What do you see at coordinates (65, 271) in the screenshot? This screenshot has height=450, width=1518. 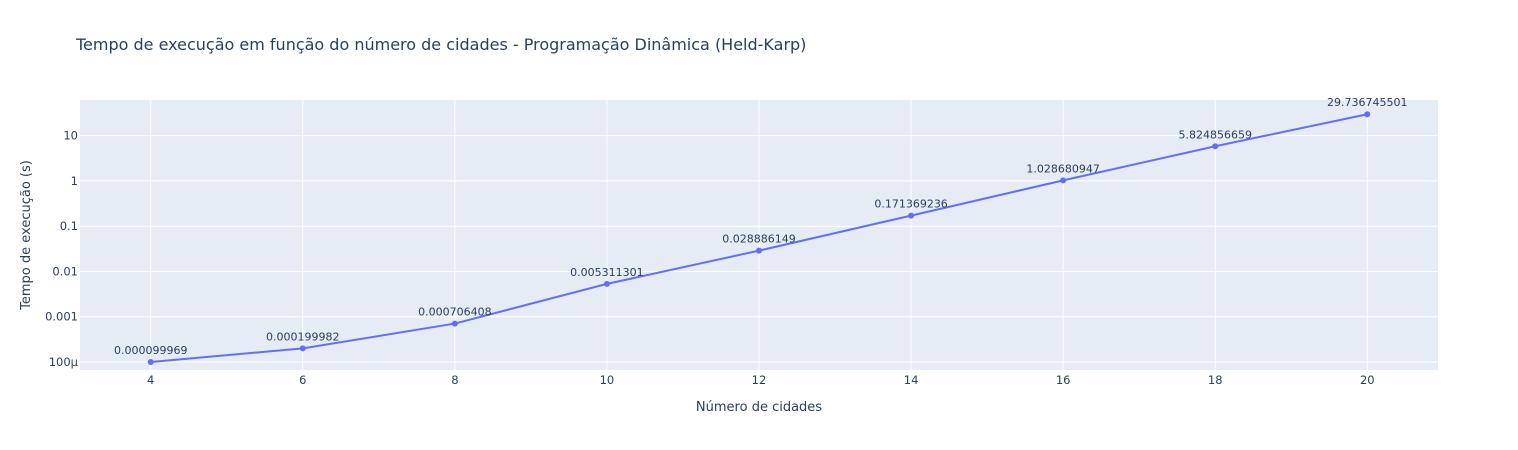 I see `y-tick-label: 0.01` at bounding box center [65, 271].